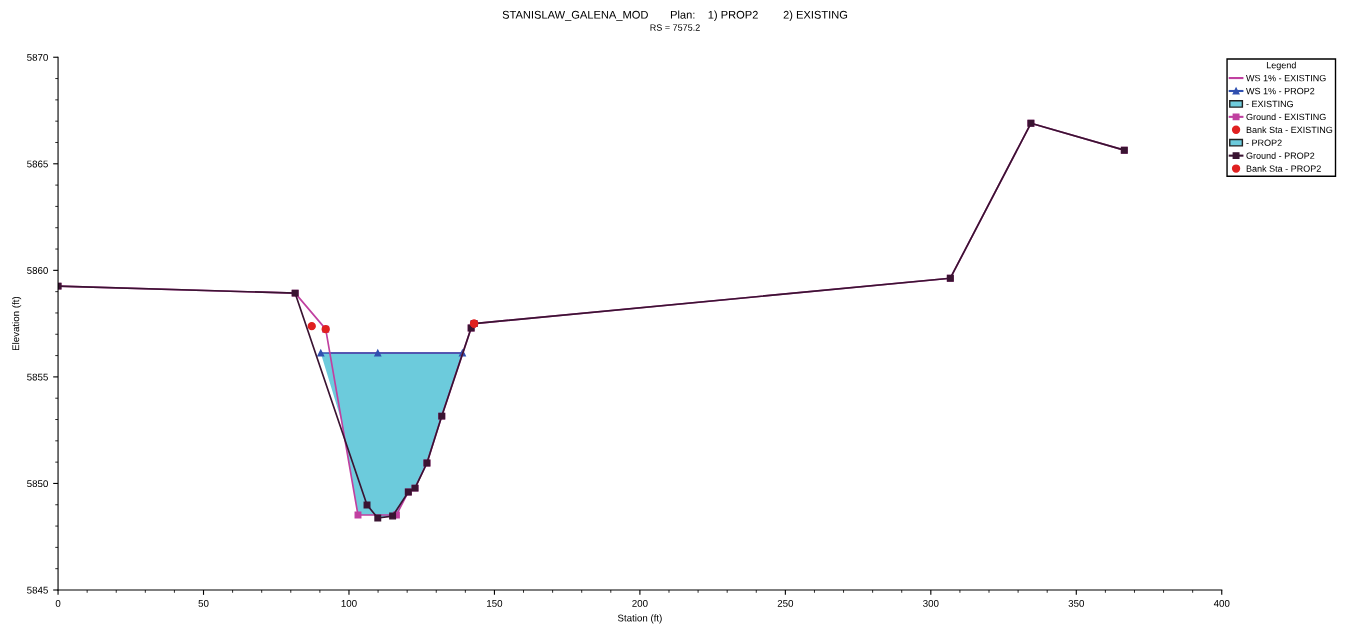  Describe the element at coordinates (1286, 117) in the screenshot. I see `legend-label: Ground - EXISTING` at that location.